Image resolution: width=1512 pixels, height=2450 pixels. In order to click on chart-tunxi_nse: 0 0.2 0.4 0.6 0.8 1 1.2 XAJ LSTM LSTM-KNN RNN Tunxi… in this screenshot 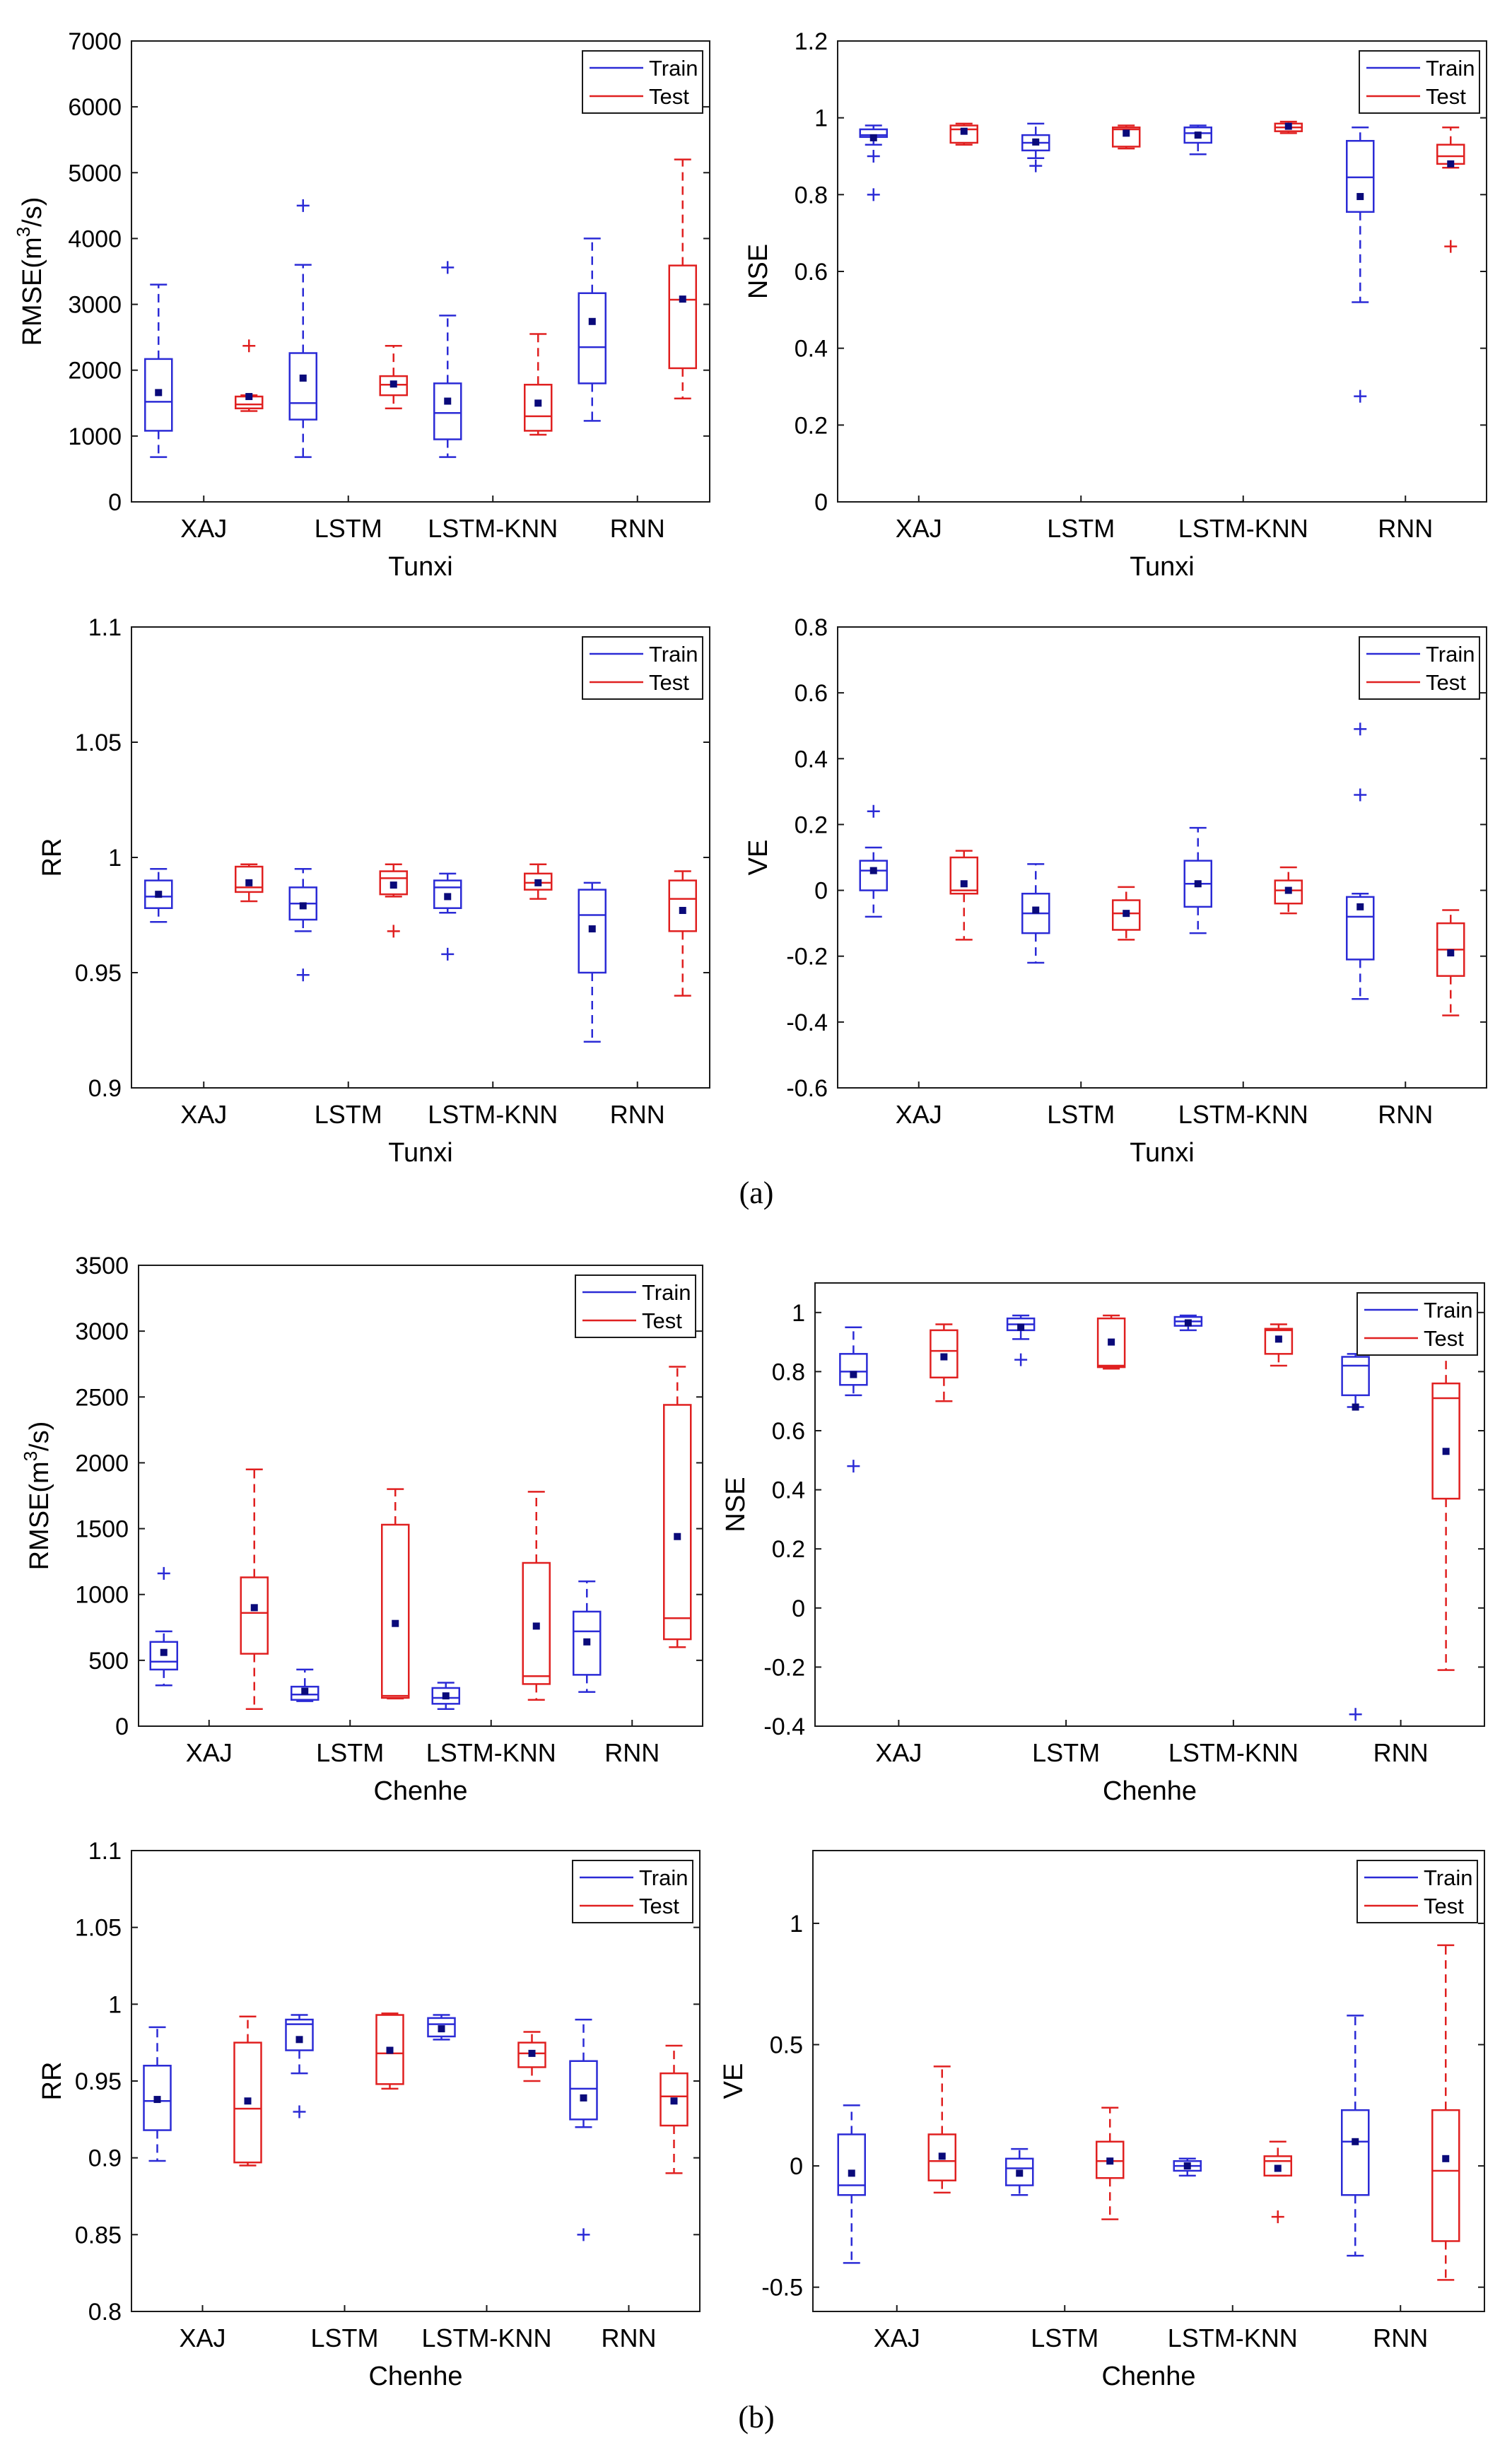, I will do `click(1115, 305)`.